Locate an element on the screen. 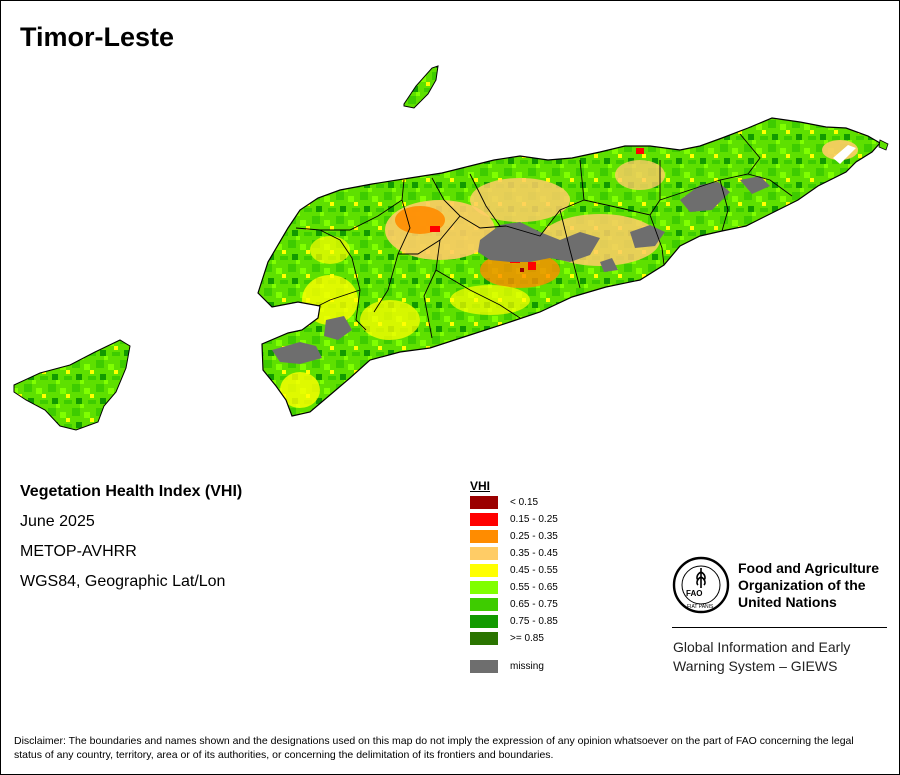 This screenshot has height=775, width=900. legend-label: 0.25 - 0.35 is located at coordinates (534, 536).